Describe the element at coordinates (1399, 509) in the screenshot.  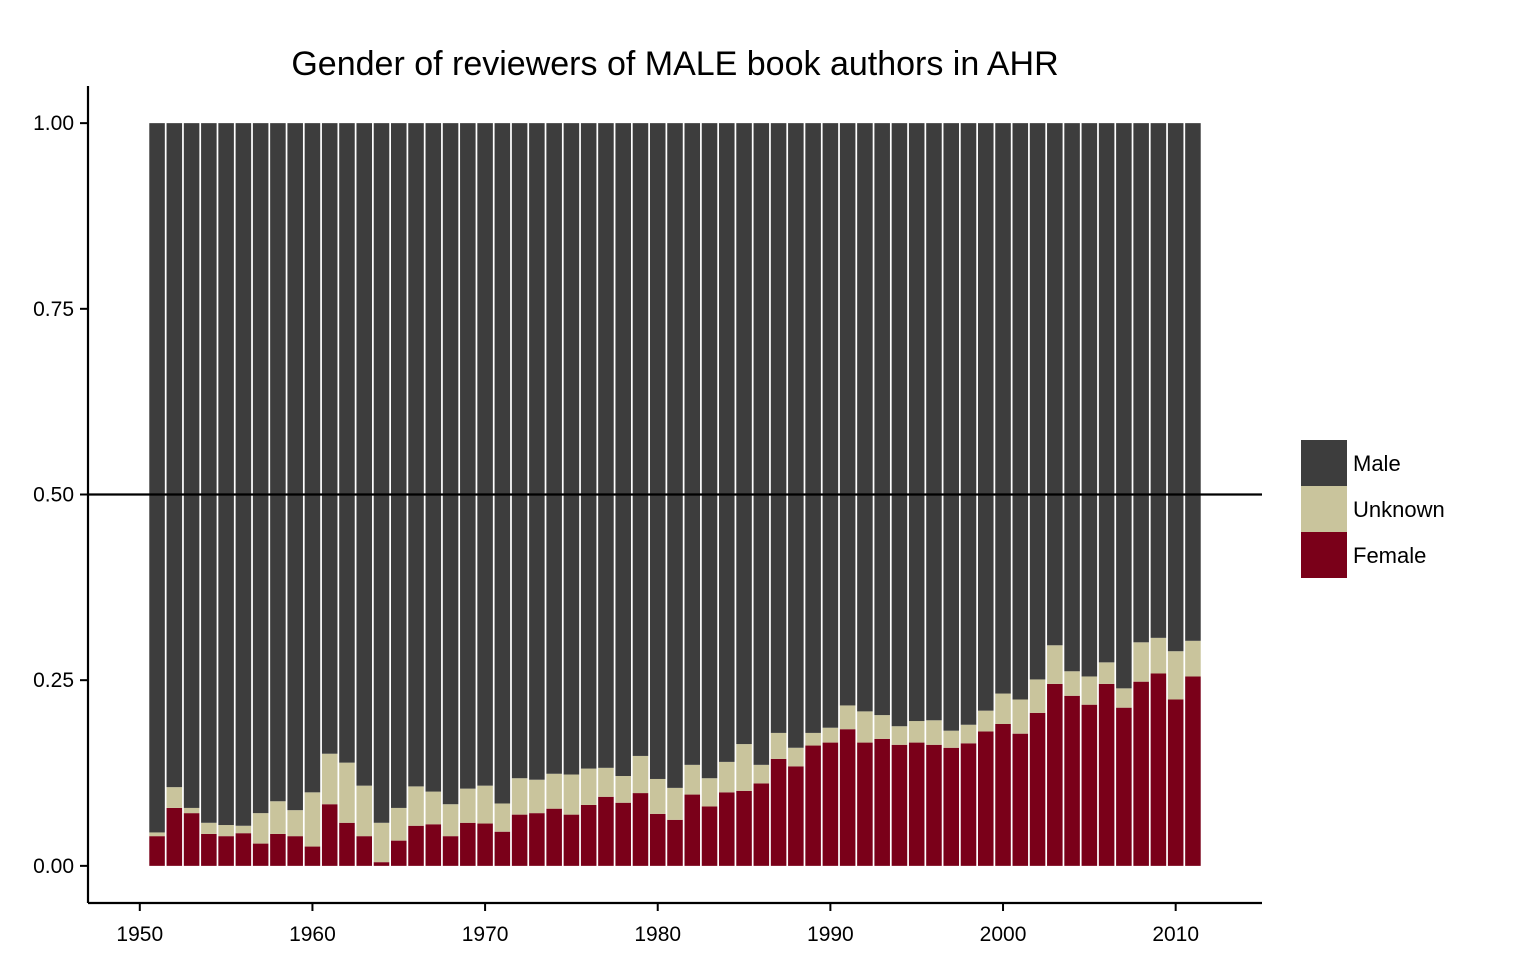
I see `legend-label-unknown: Unknown` at that location.